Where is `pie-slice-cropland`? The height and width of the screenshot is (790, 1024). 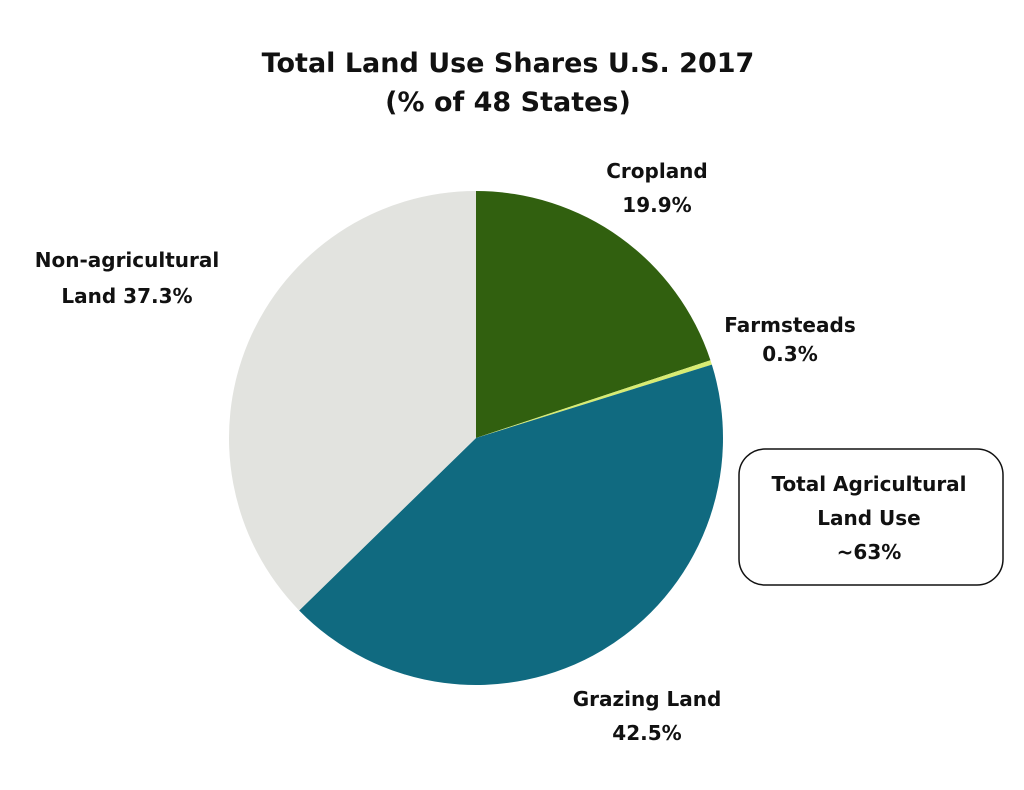
pie-slice-cropland is located at coordinates (593, 314).